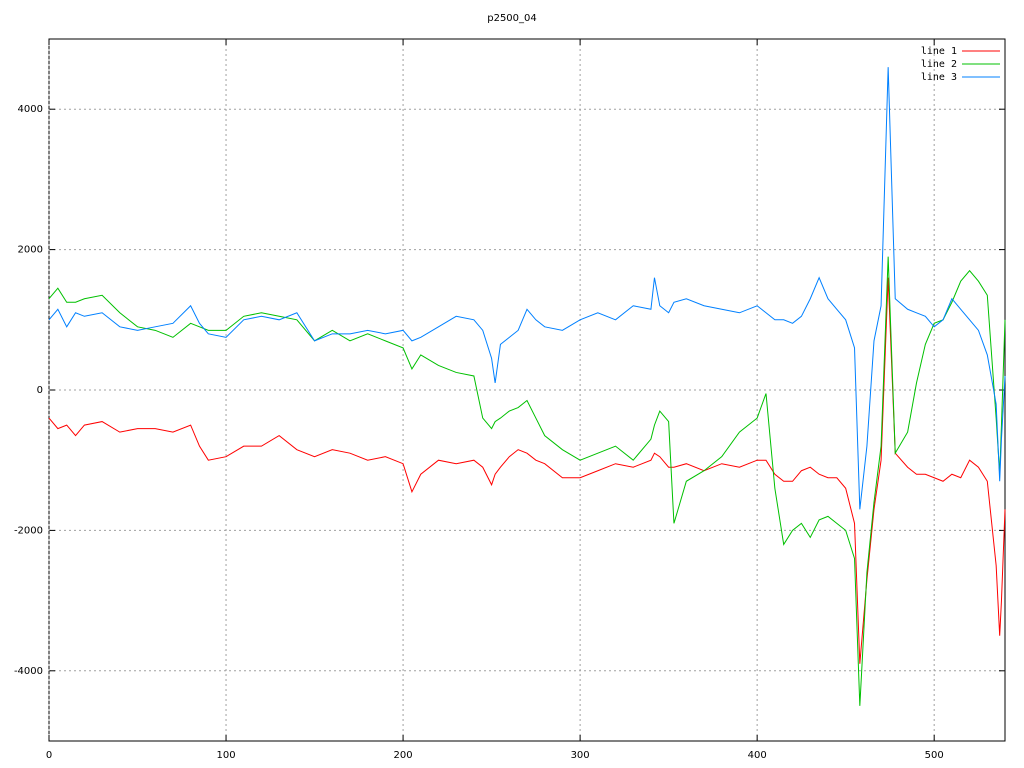 This screenshot has height=768, width=1024. Describe the element at coordinates (28, 530) in the screenshot. I see `y-tick-label: -2000` at that location.